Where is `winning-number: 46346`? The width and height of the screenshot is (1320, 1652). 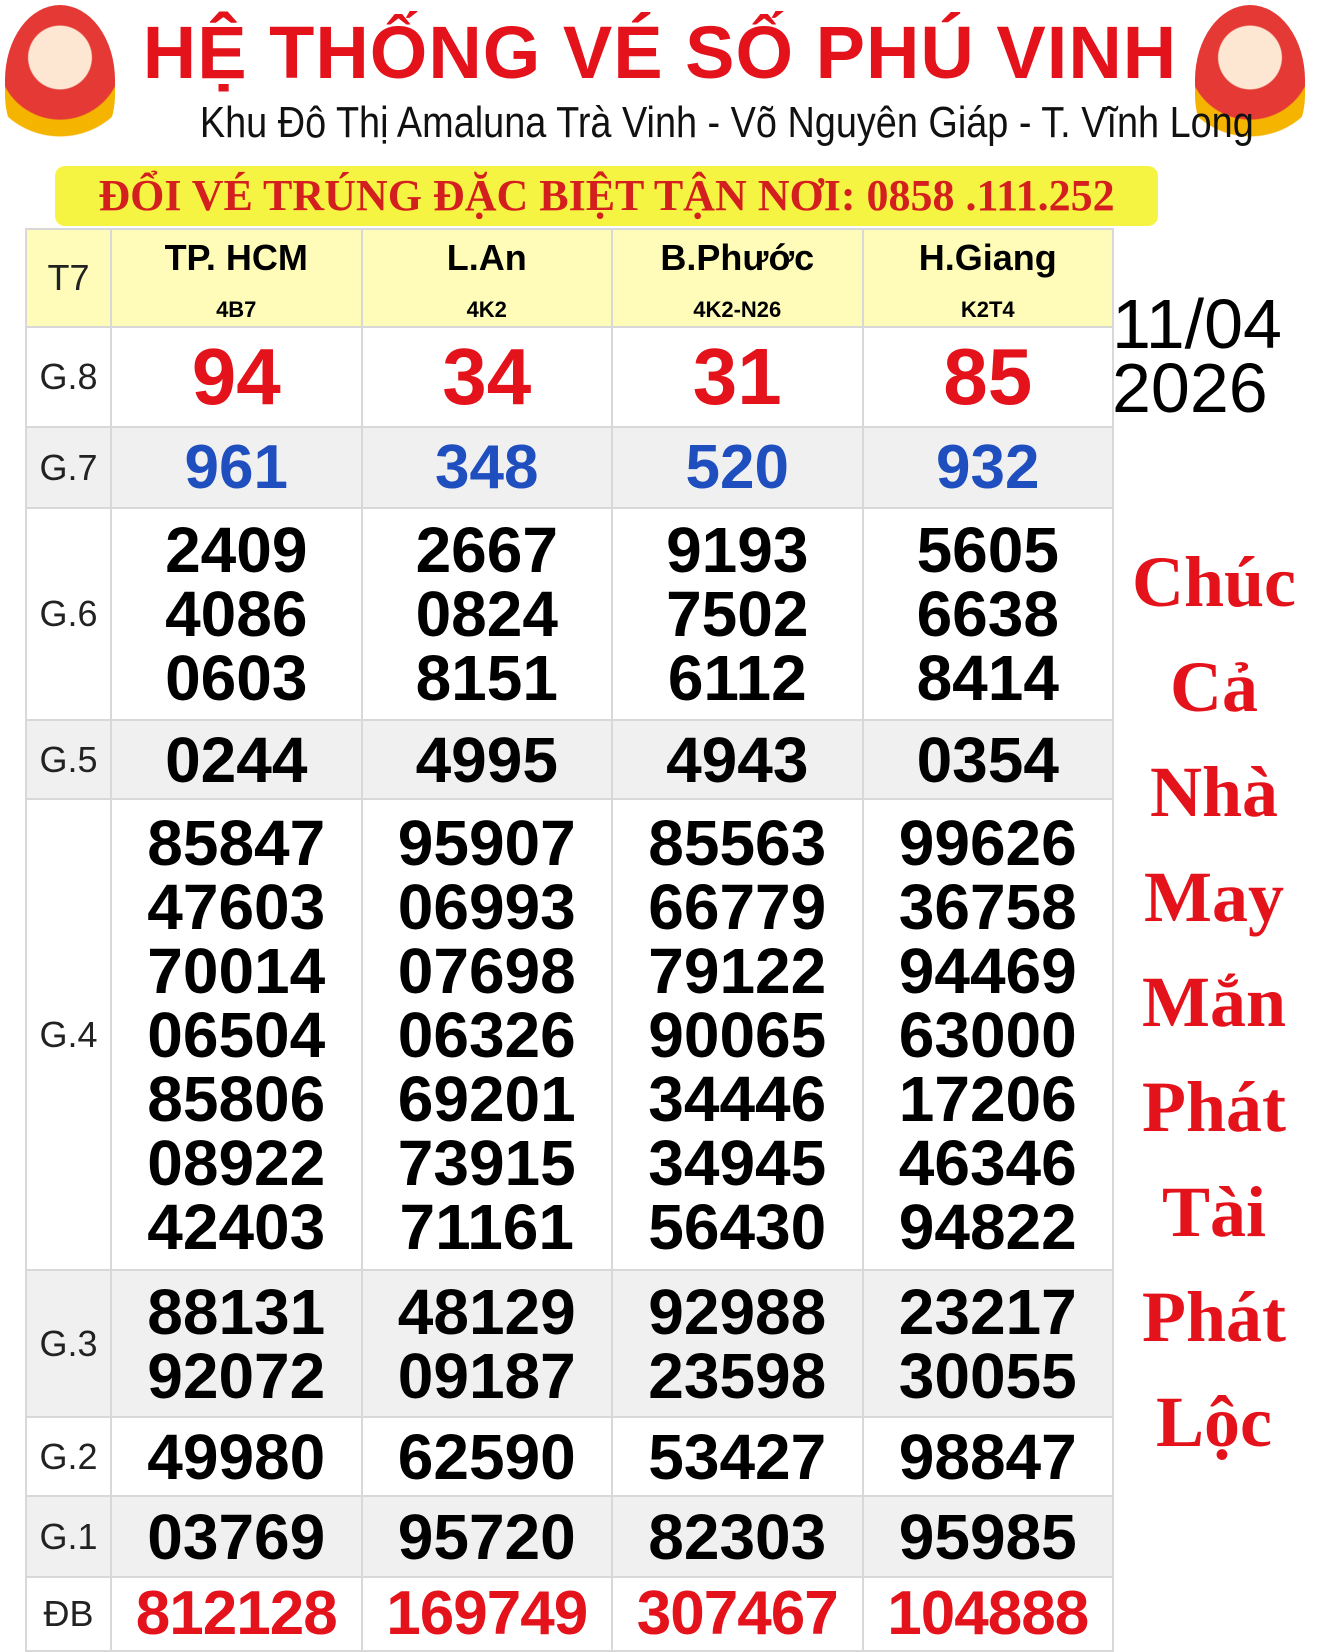 winning-number: 46346 is located at coordinates (987, 1162).